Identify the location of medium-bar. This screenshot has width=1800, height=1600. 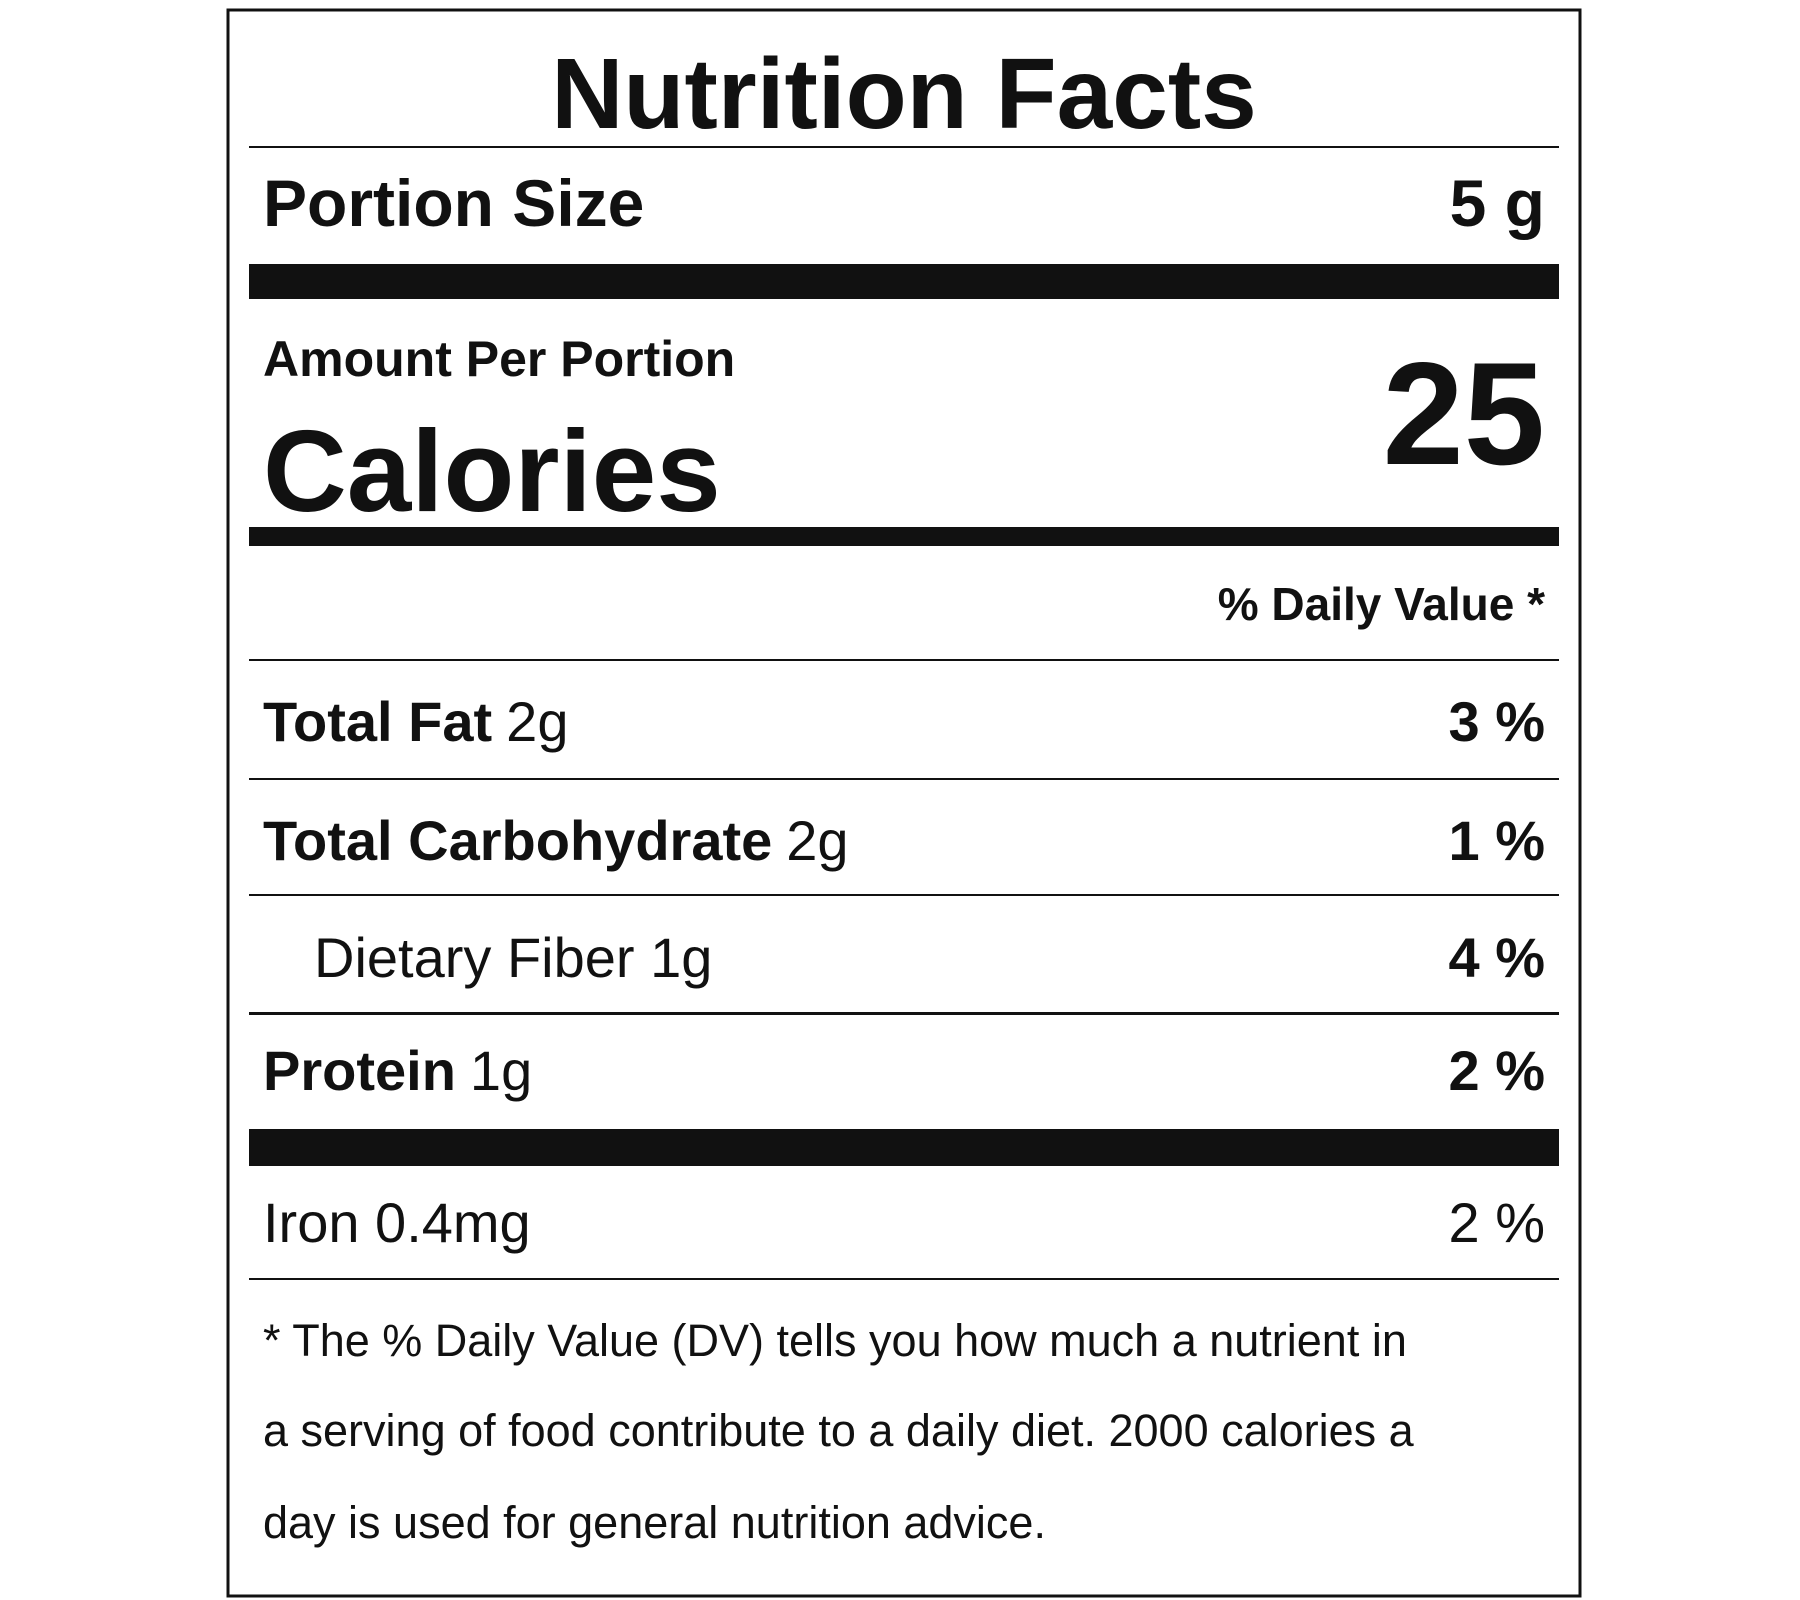
(904, 536).